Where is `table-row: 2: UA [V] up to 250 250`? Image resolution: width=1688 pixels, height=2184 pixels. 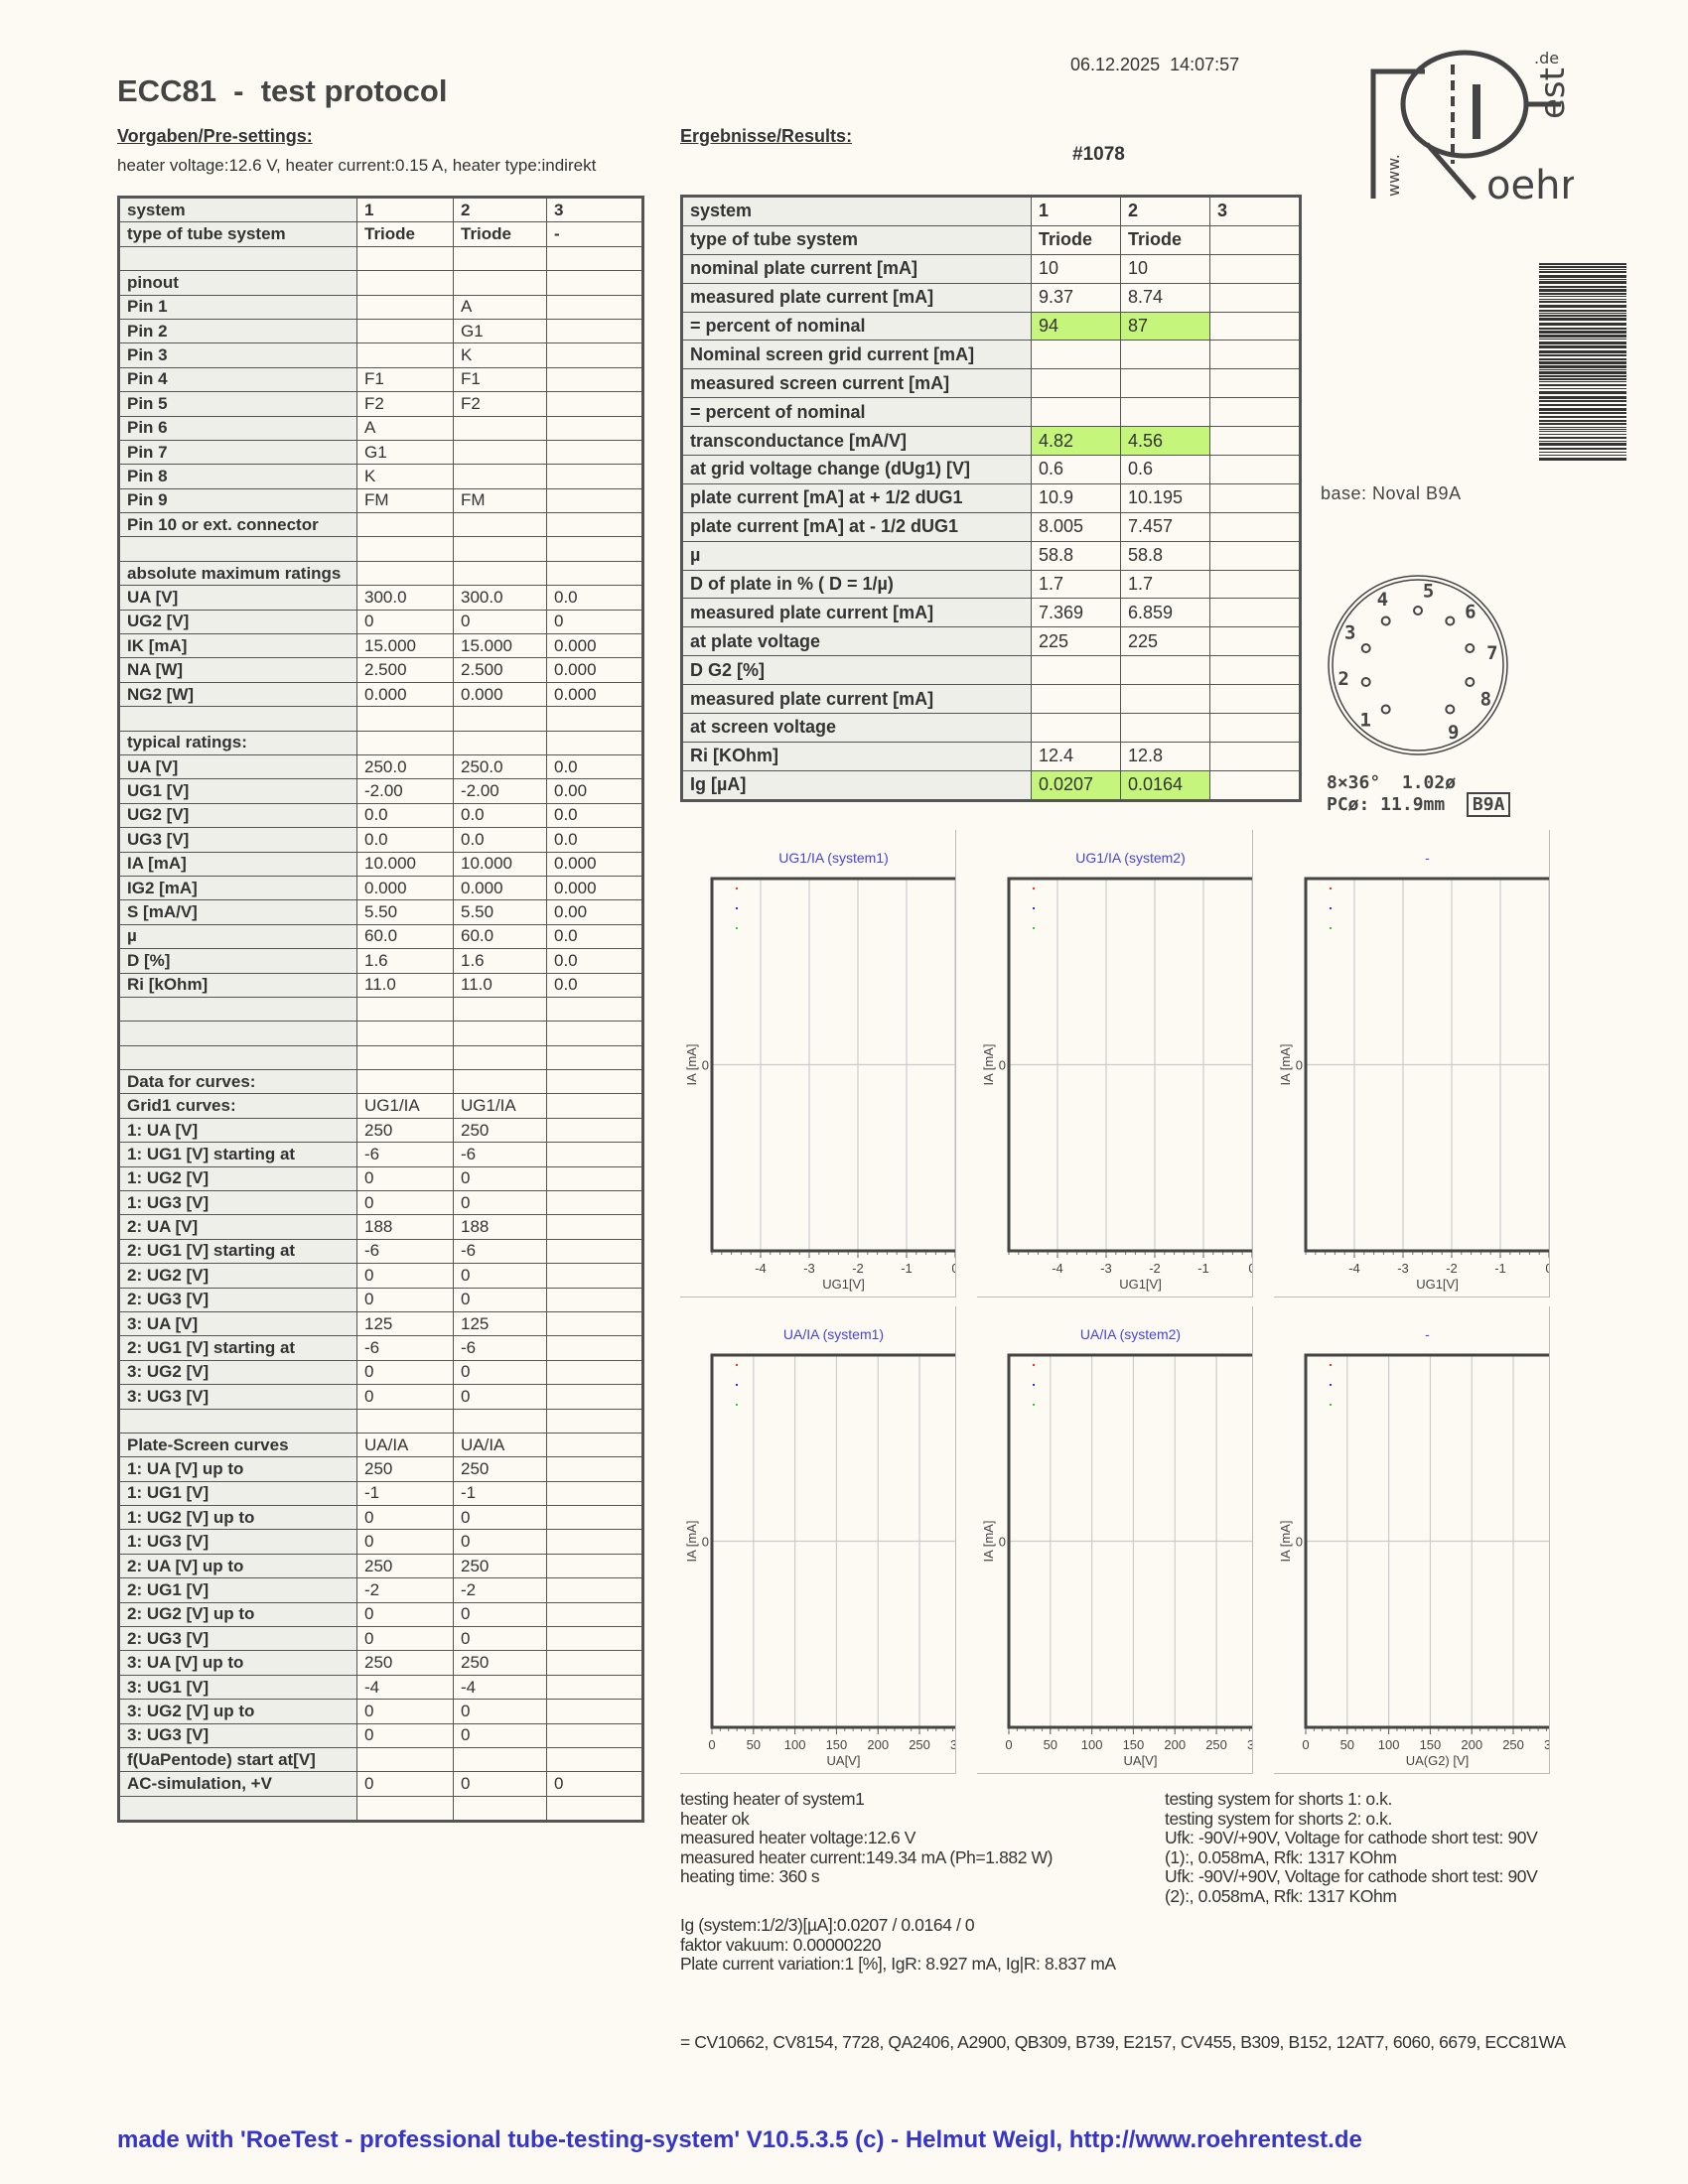
table-row: 2: UA [V] up to 250 250 is located at coordinates (380, 1566).